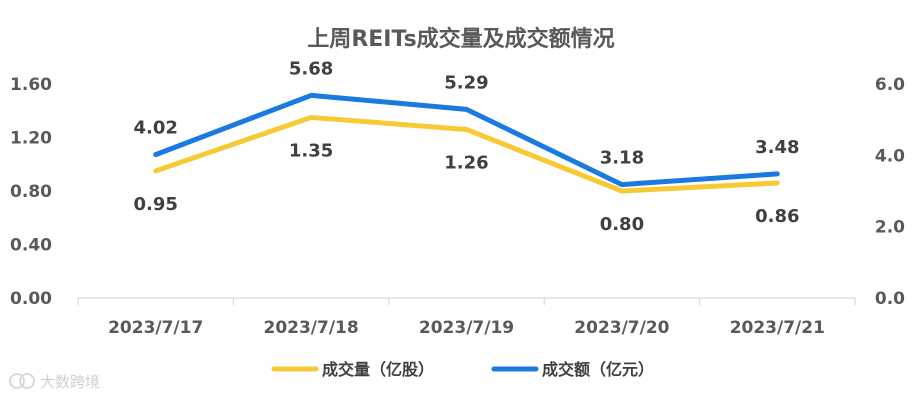  What do you see at coordinates (598, 369) in the screenshot?
I see `legend-label-amount: 成交额（亿元）` at bounding box center [598, 369].